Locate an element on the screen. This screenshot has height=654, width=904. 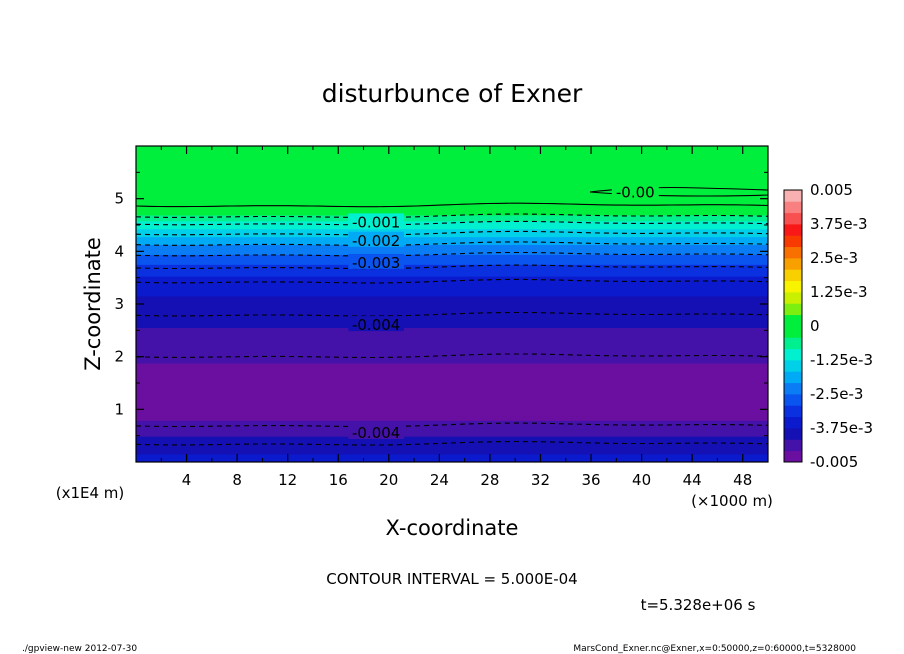
x-tick-label: 28 is located at coordinates (489, 480).